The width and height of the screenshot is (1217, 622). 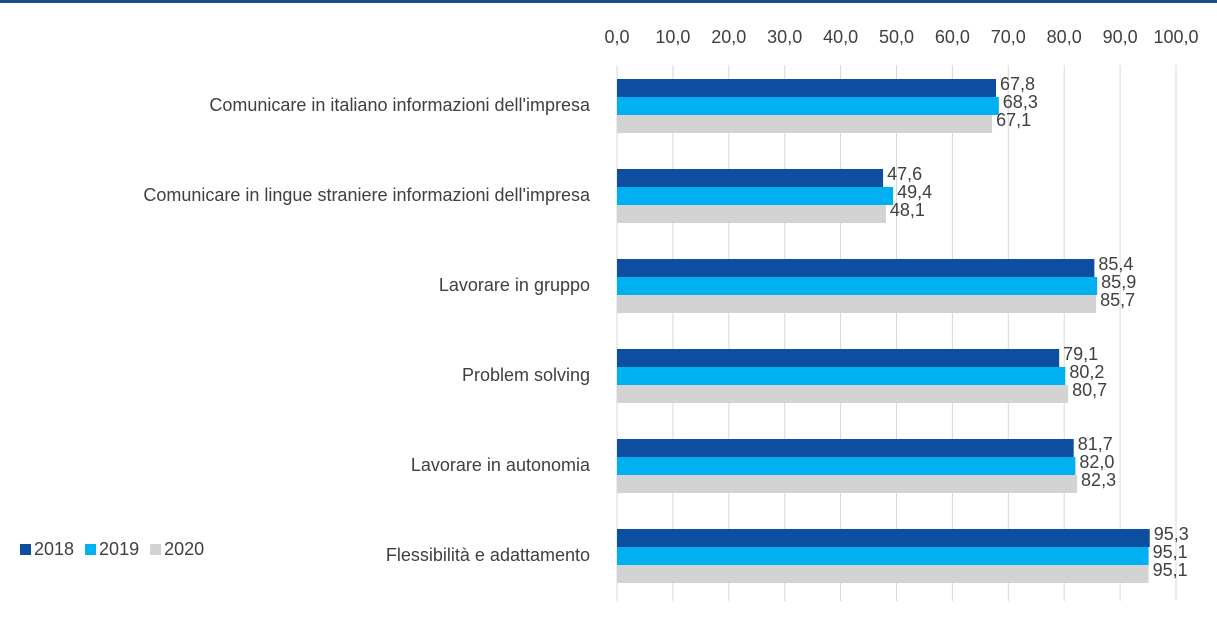 I want to click on value-label: 80,2, so click(x=1086, y=372).